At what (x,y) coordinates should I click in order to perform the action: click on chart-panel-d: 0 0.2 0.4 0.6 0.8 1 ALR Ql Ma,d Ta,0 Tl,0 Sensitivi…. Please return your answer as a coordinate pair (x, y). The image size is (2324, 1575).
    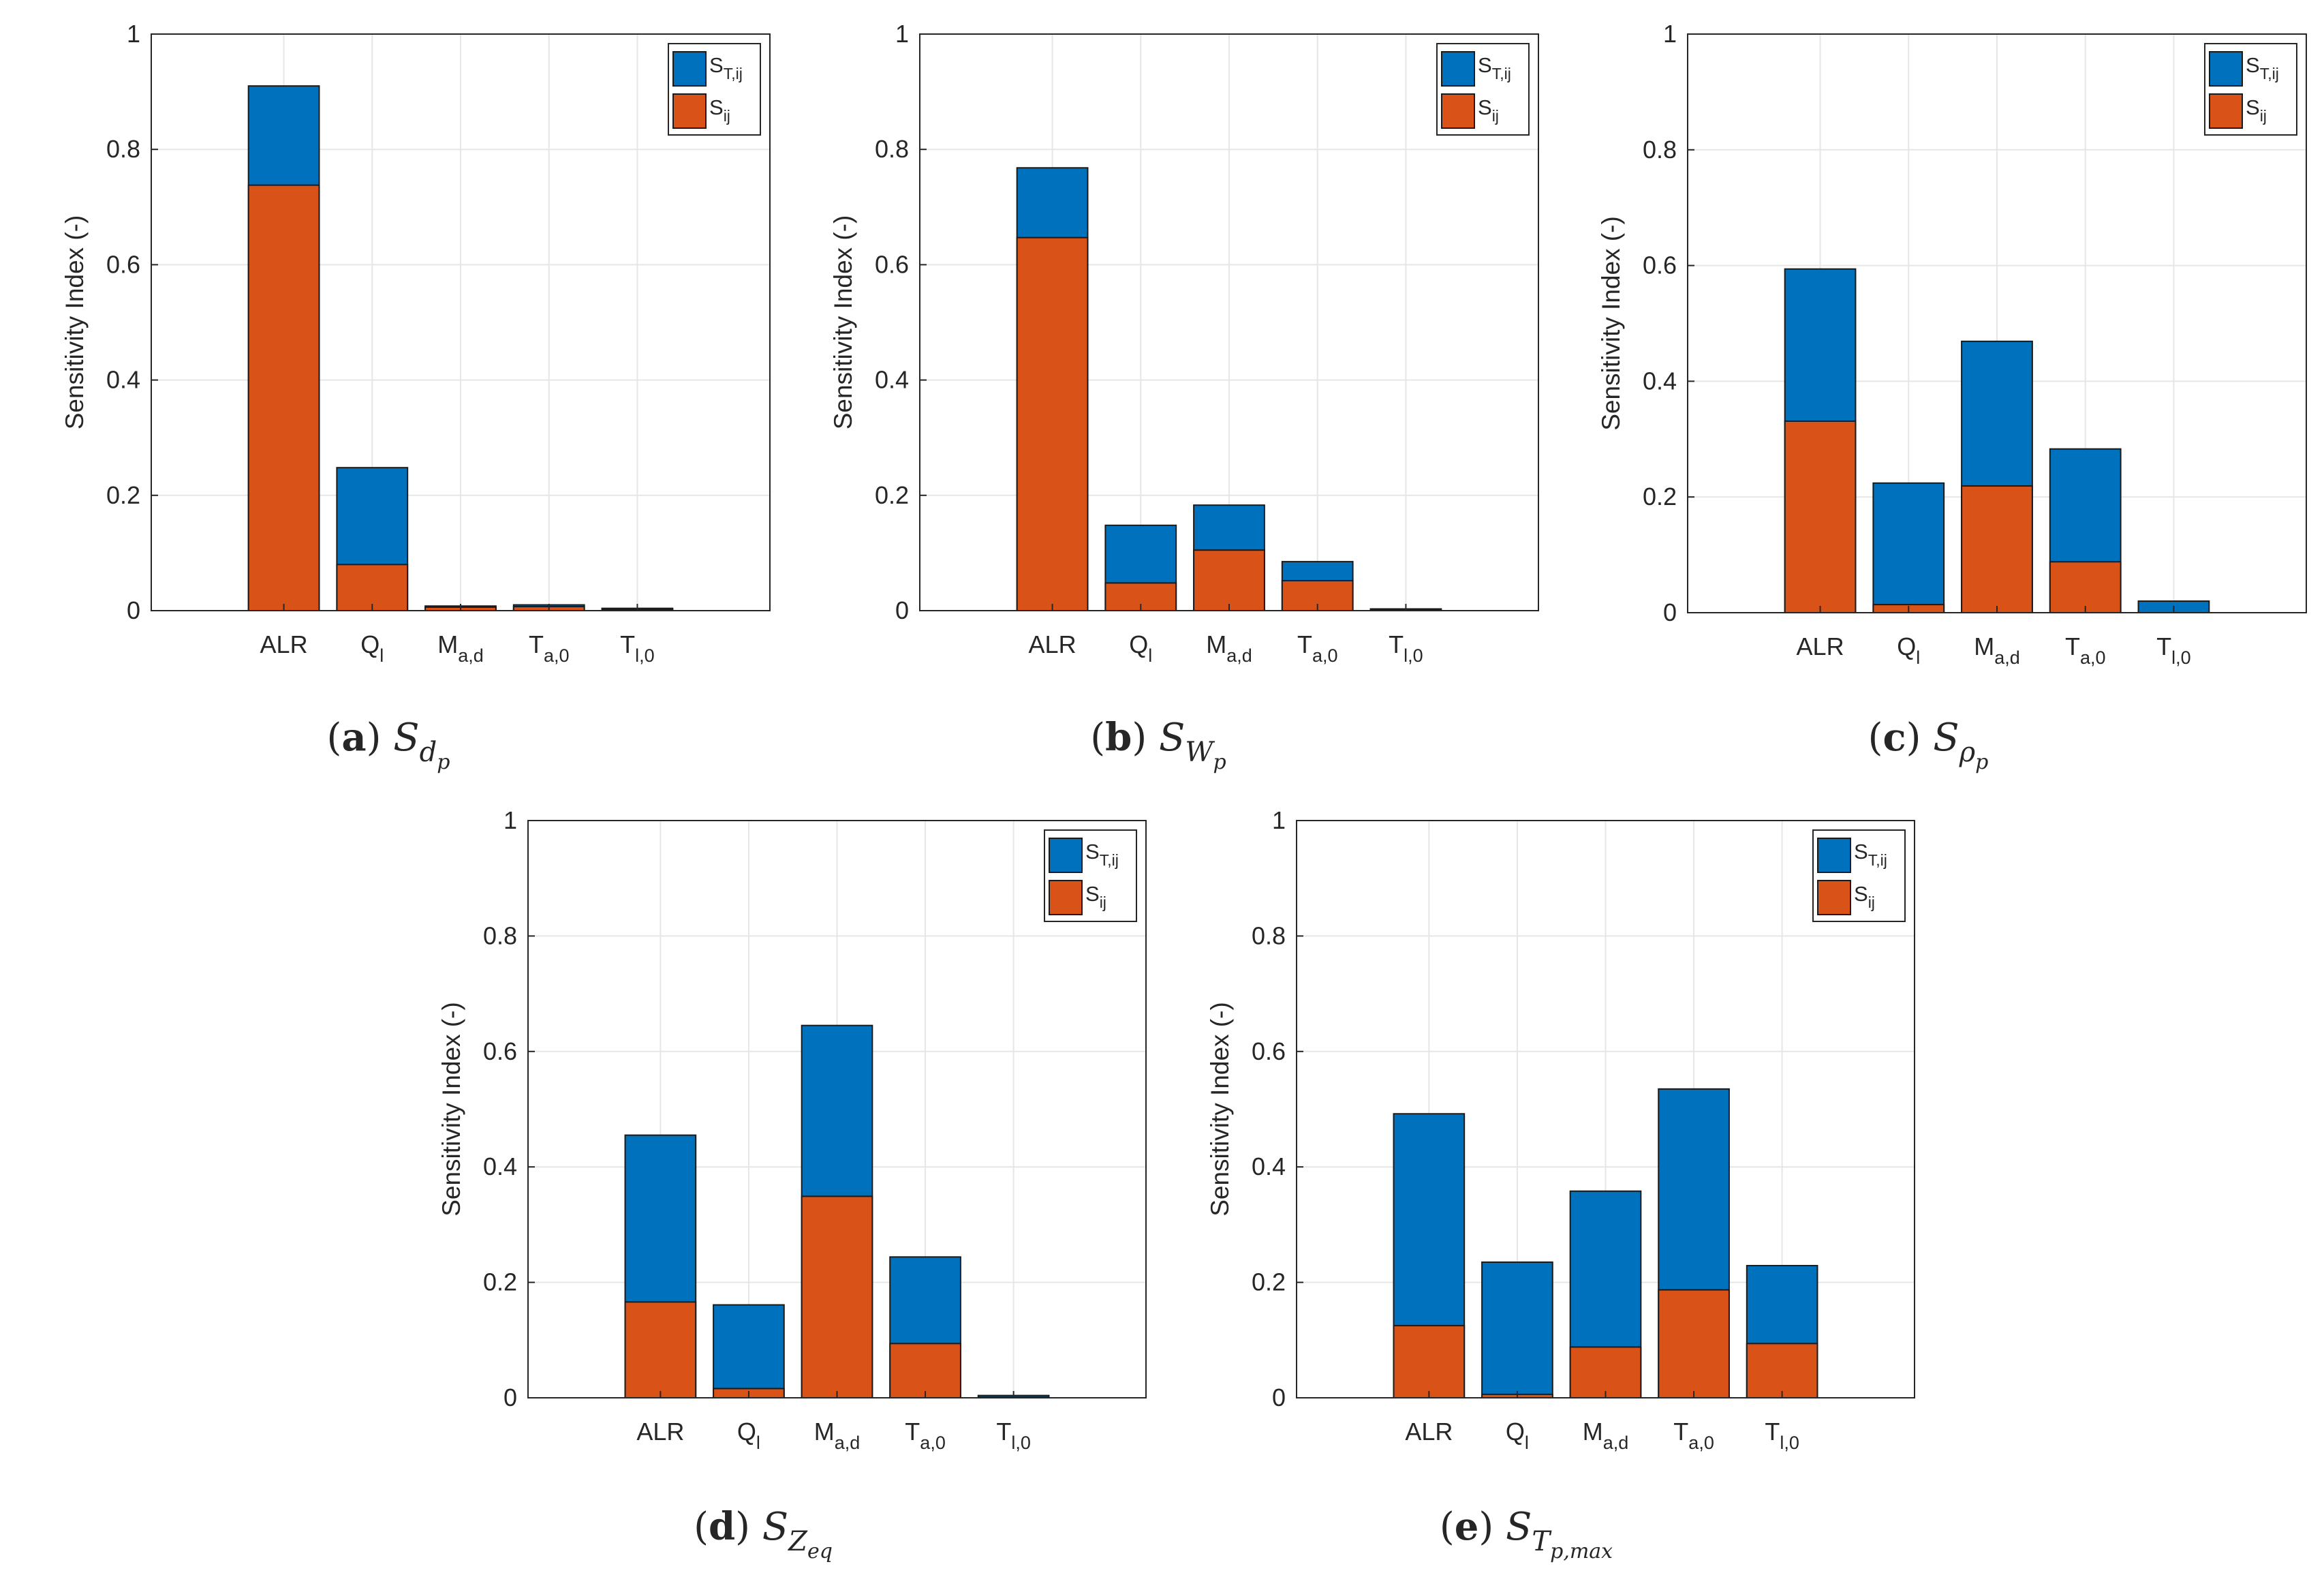
    Looking at the image, I should click on (792, 1184).